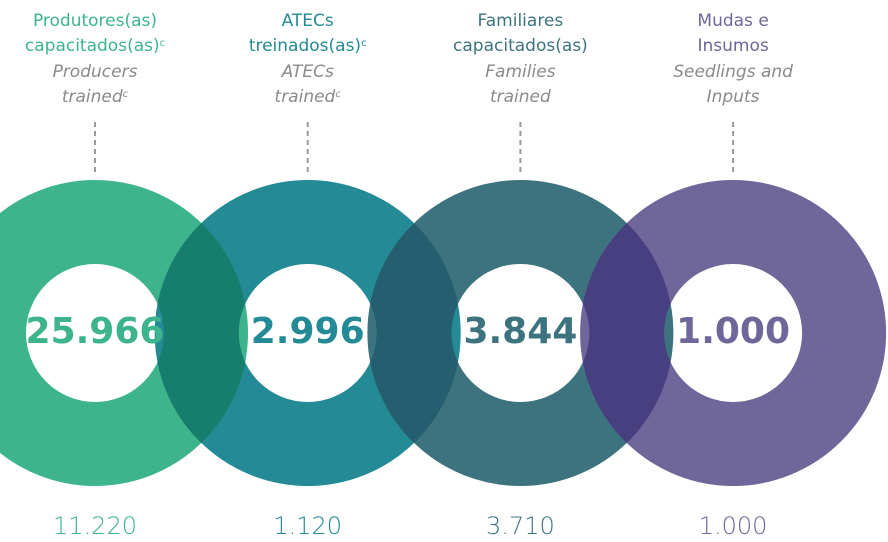 This screenshot has height=542, width=888. What do you see at coordinates (520, 97) in the screenshot?
I see `label-en: trained` at bounding box center [520, 97].